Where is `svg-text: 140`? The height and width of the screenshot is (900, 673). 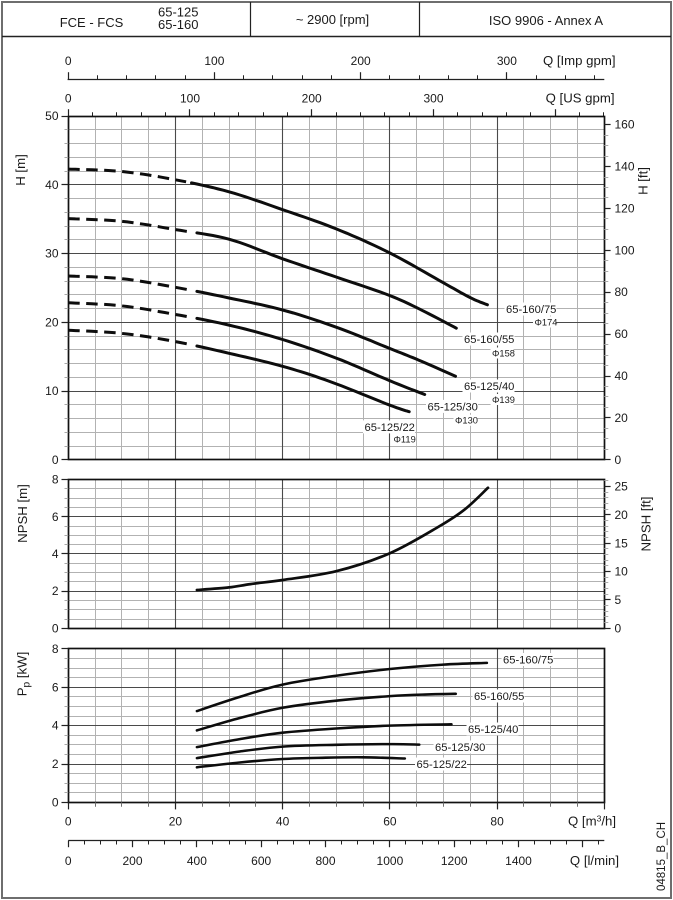
svg-text: 140 is located at coordinates (625, 167).